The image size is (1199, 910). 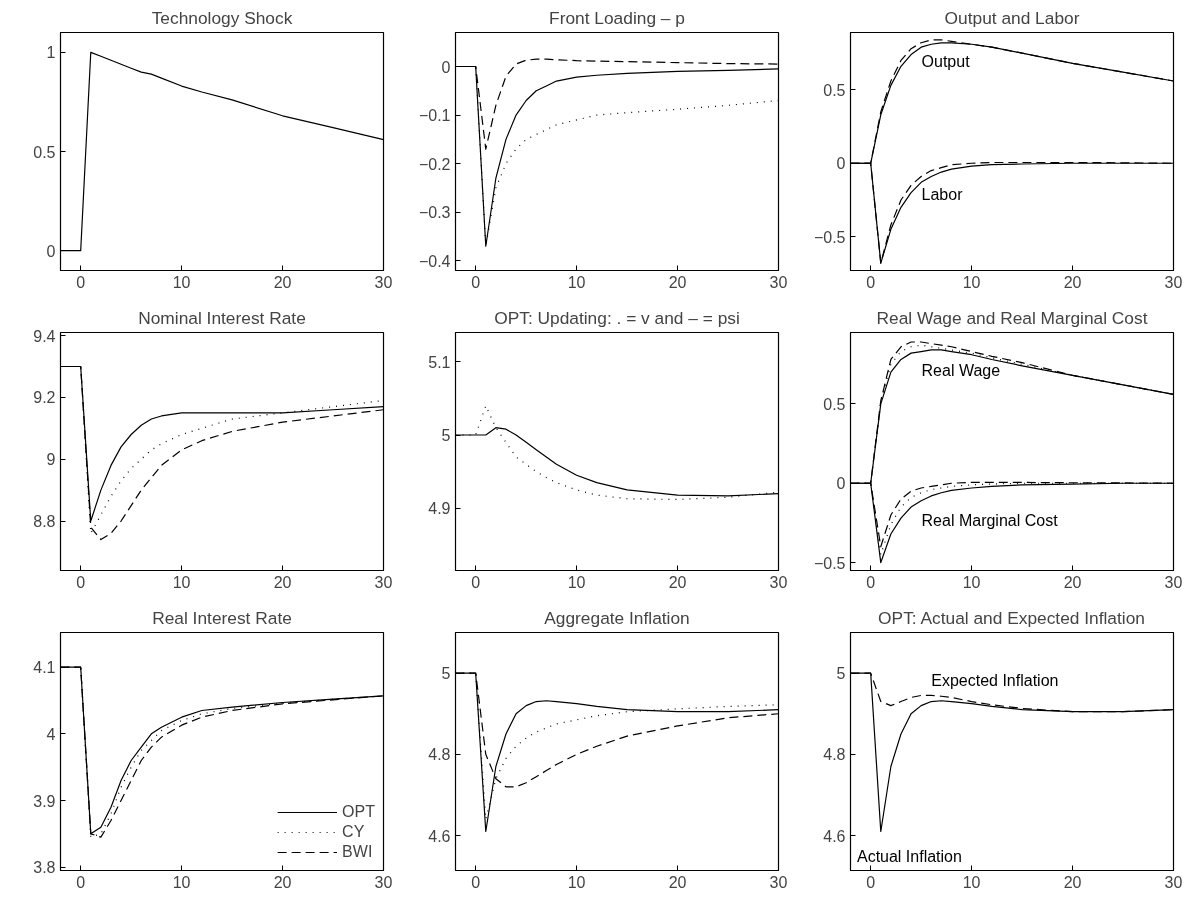 What do you see at coordinates (946, 61) in the screenshot?
I see `annotation: Output` at bounding box center [946, 61].